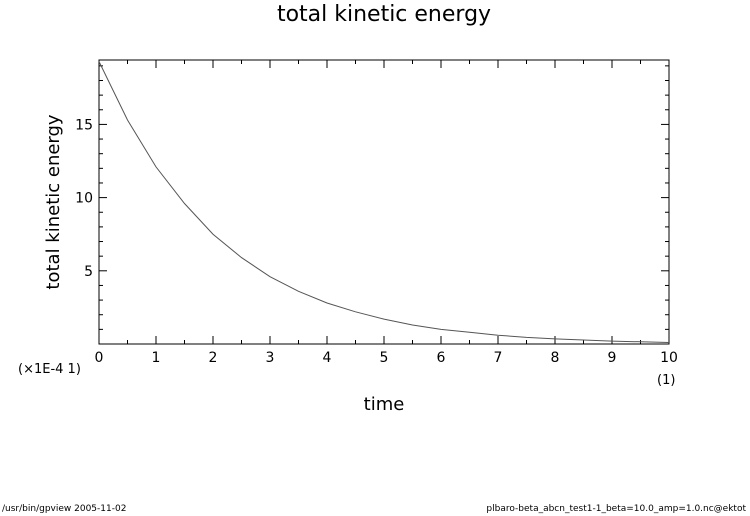  I want to click on x-tick-label: 4, so click(327, 358).